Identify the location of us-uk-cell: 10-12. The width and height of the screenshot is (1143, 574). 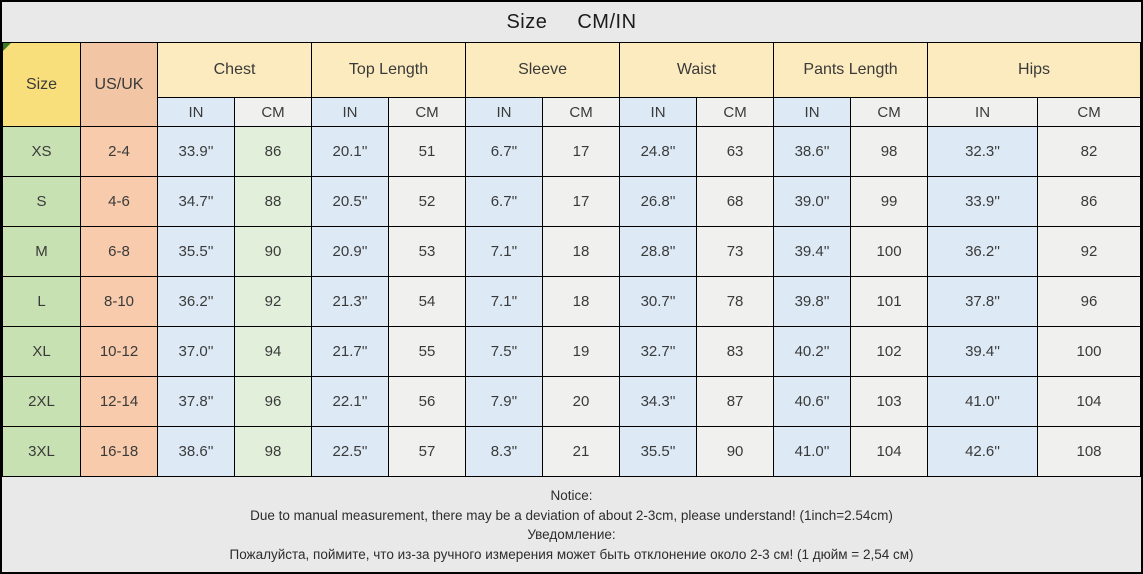
(119, 351).